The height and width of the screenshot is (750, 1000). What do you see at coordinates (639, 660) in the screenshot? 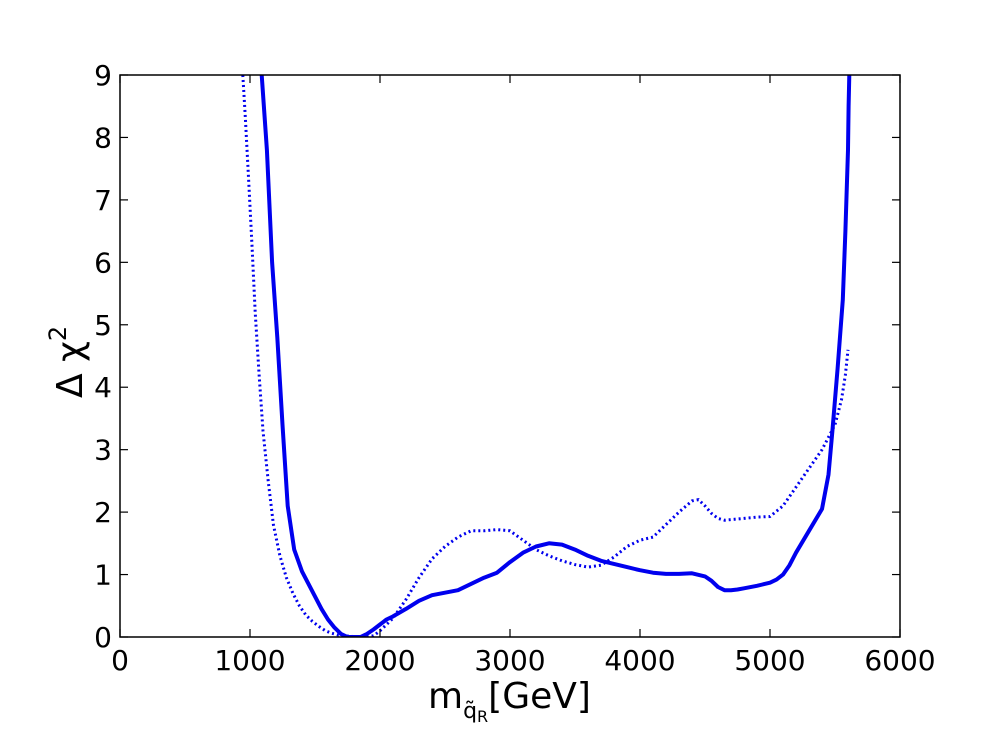
I see `x-tick-label-4: 4000` at bounding box center [639, 660].